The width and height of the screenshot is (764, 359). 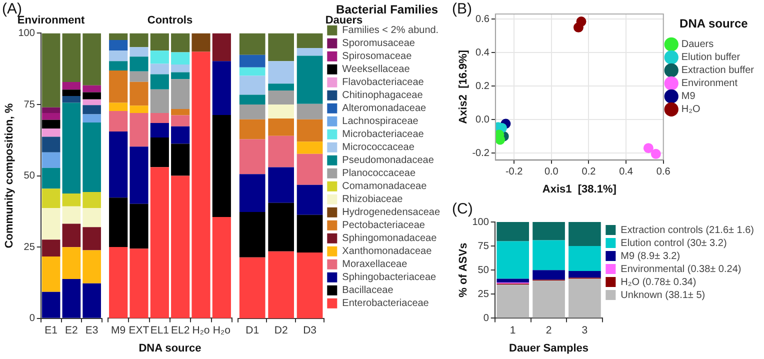 I want to click on y-tick-label: 0.2, so click(x=483, y=86).